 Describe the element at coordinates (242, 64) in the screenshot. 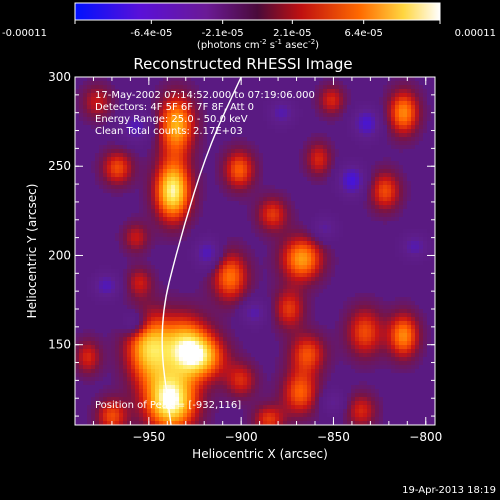

I see `chart-title: Reconstructed RHESSI Image` at that location.